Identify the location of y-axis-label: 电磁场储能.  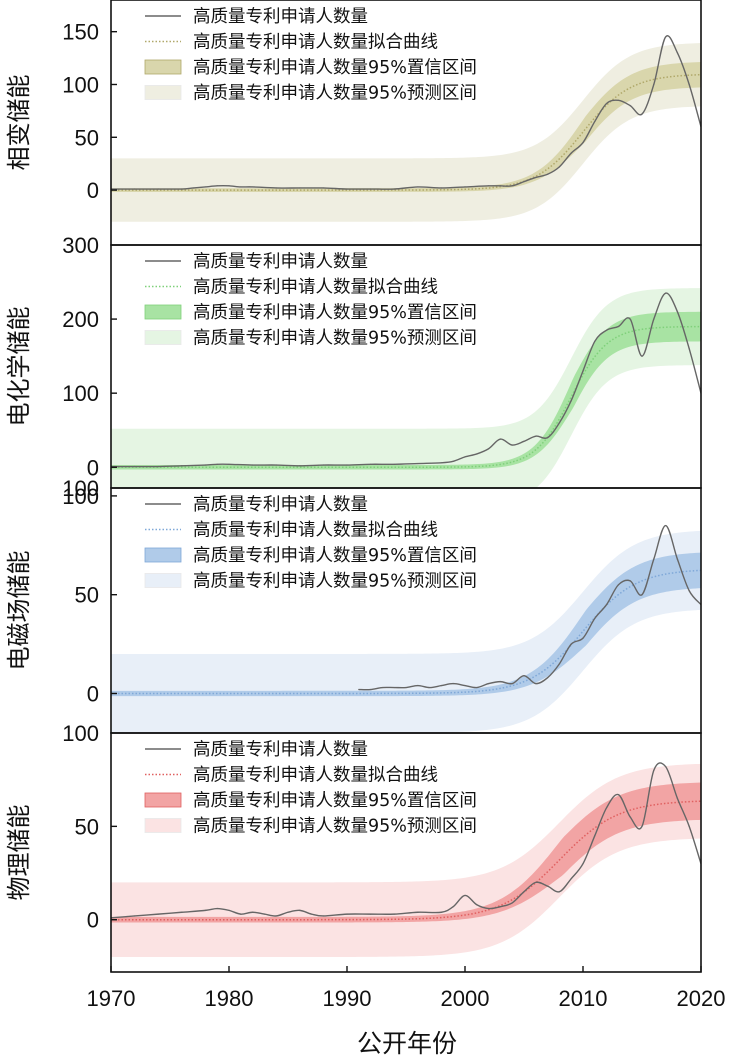
(19, 611).